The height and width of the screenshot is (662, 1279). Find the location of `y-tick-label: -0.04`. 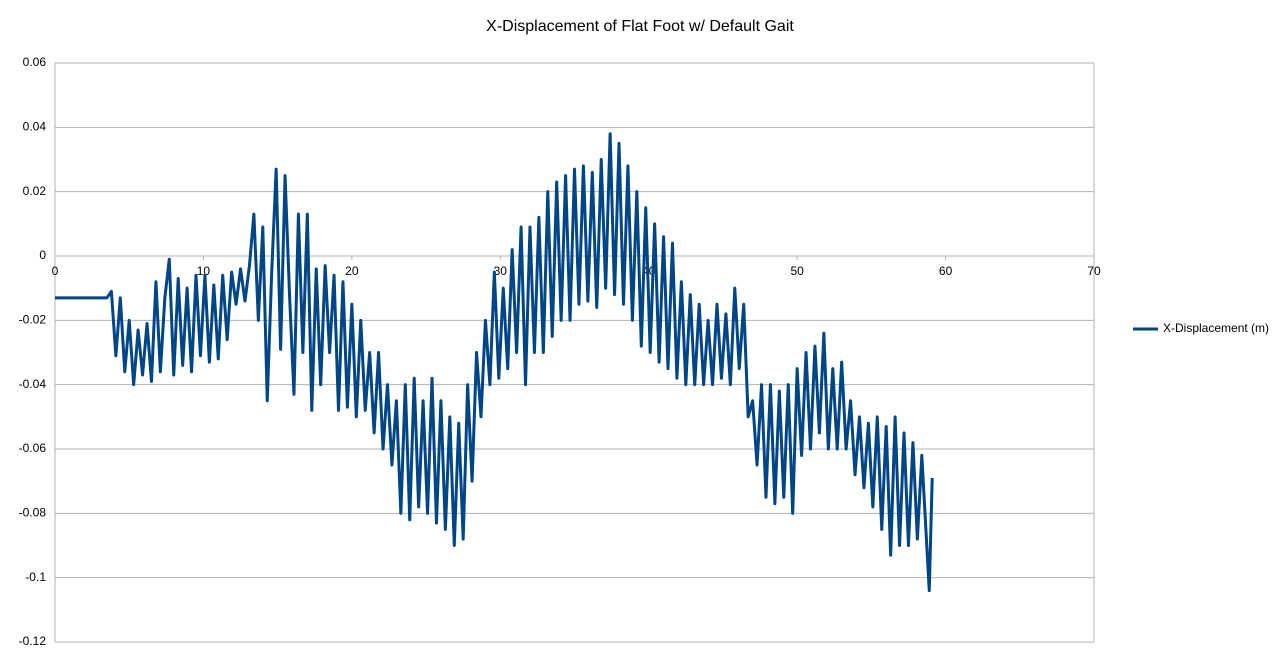

y-tick-label: -0.04 is located at coordinates (33, 384).